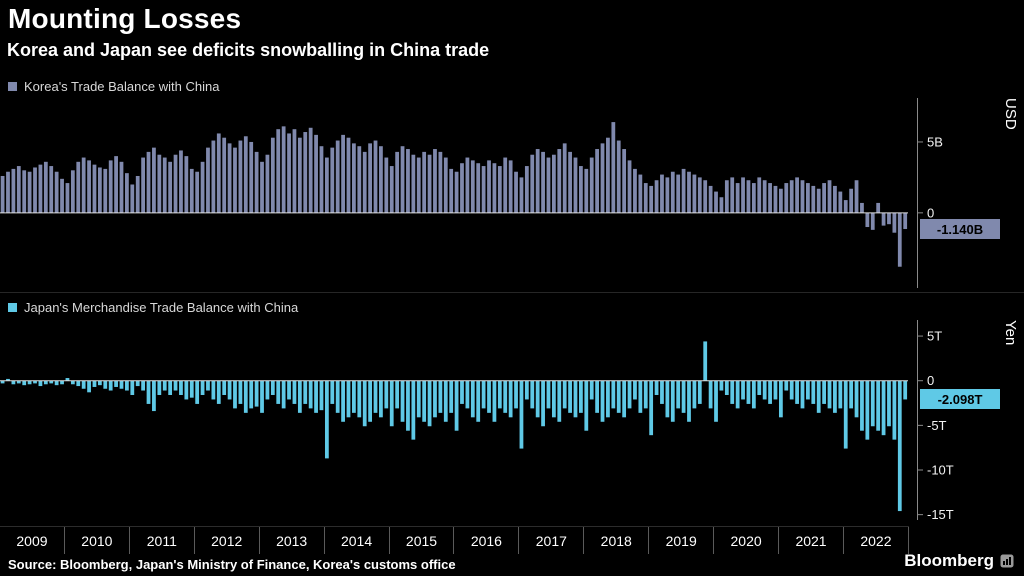 This screenshot has width=1024, height=576. Describe the element at coordinates (960, 399) in the screenshot. I see `japan-last-value-badge: -2.098T` at that location.